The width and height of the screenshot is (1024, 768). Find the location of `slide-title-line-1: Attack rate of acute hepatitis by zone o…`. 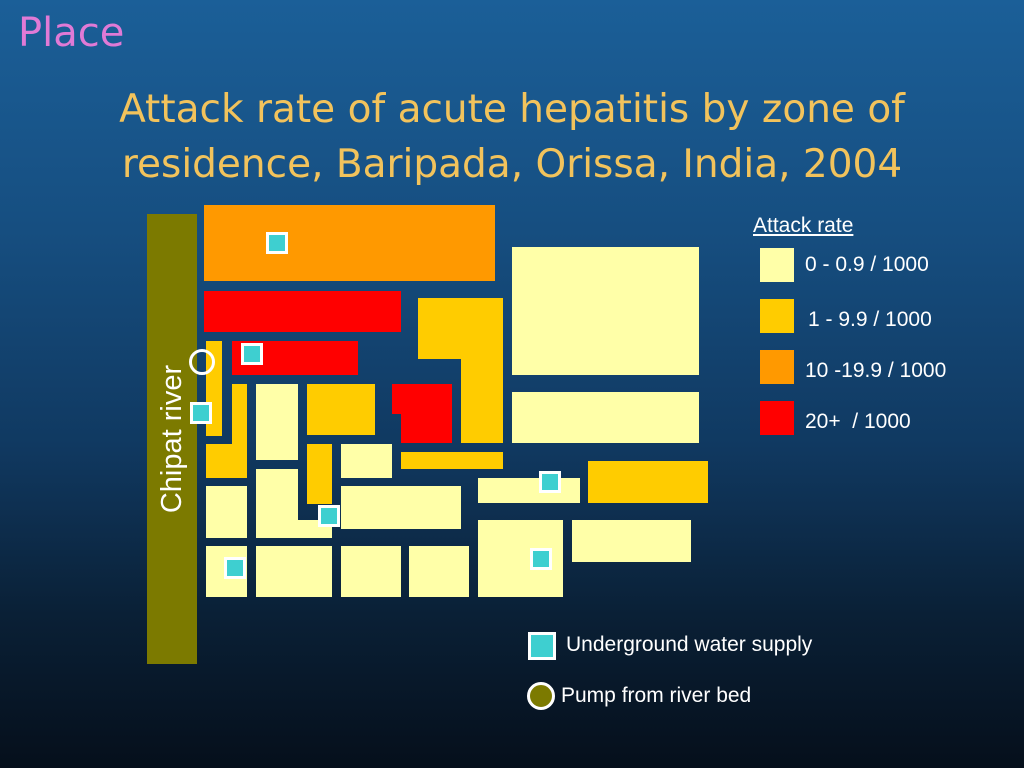

slide-title-line-1: Attack rate of acute hepatitis by zone o… is located at coordinates (512, 109).